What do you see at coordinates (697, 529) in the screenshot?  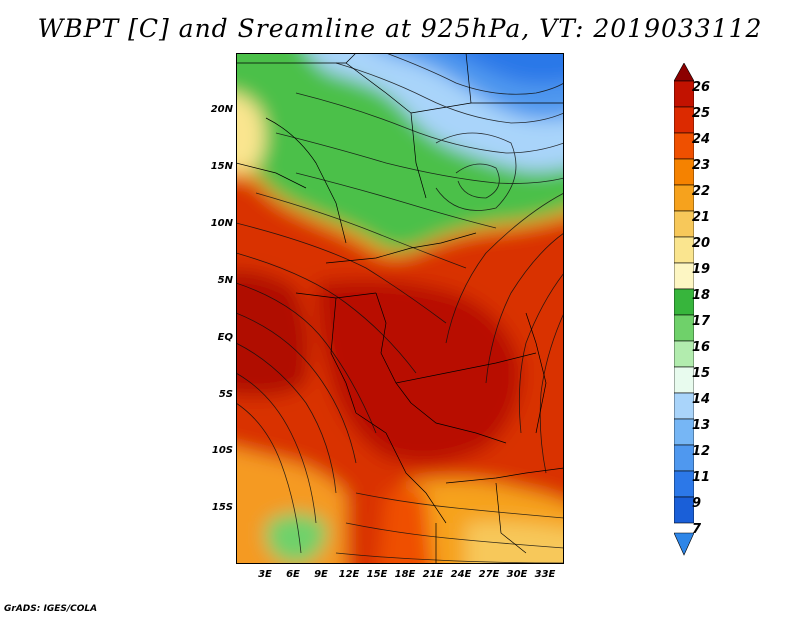 I see `colorbar-label: 7` at bounding box center [697, 529].